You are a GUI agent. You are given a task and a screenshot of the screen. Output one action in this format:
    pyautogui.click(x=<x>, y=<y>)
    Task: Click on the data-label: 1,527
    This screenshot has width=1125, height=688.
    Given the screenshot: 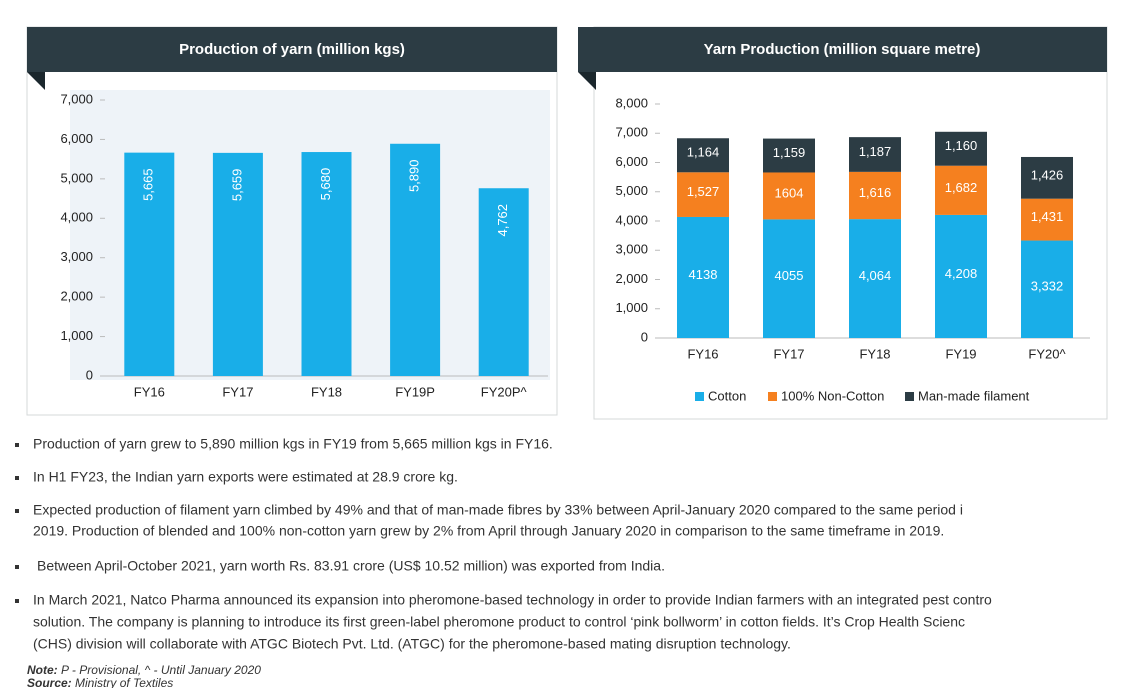 What is the action you would take?
    pyautogui.click(x=703, y=191)
    